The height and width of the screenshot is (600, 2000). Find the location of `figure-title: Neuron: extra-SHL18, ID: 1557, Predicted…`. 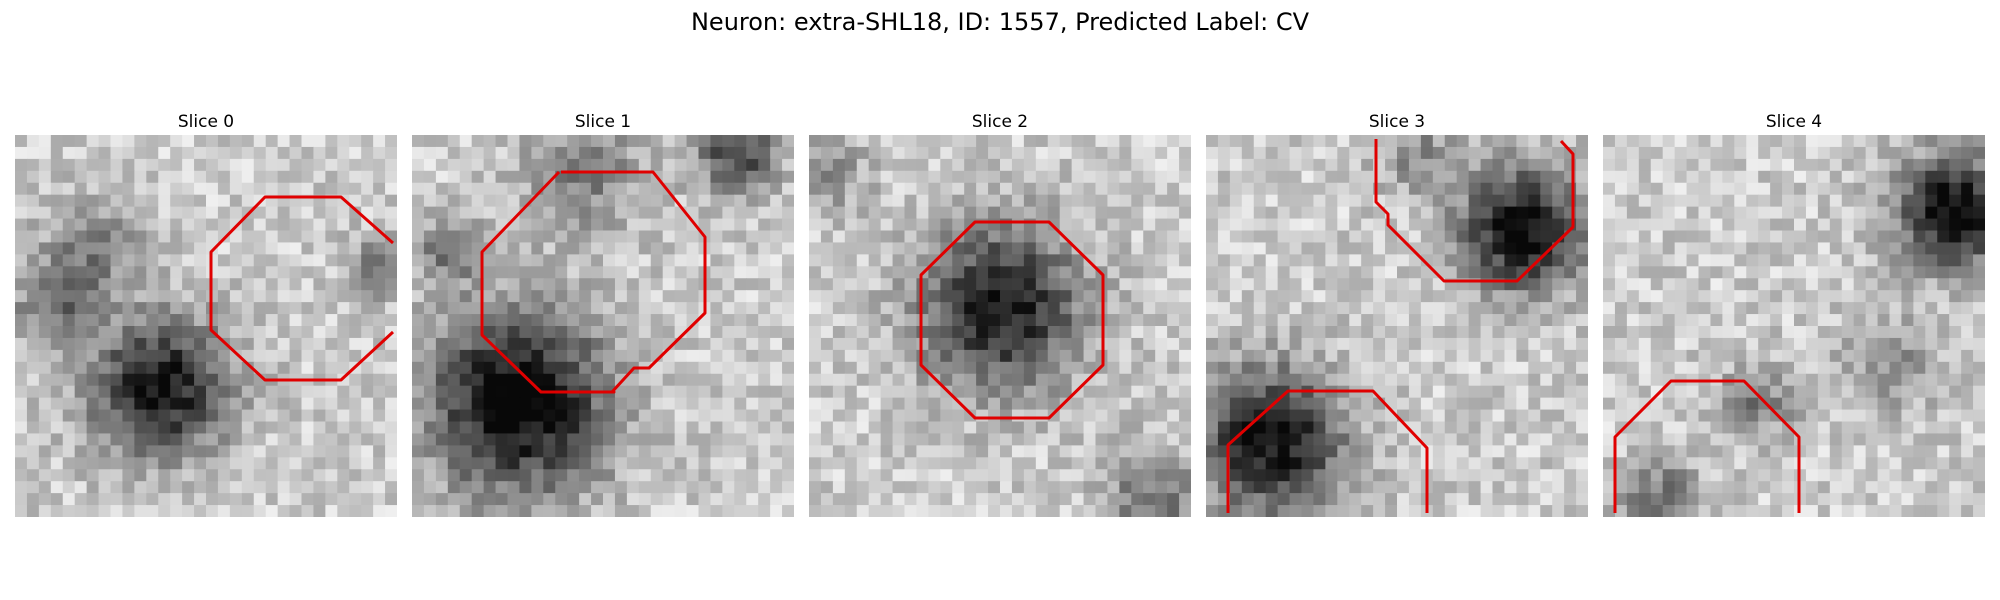

figure-title: Neuron: extra-SHL18, ID: 1557, Predicted… is located at coordinates (1000, 22).